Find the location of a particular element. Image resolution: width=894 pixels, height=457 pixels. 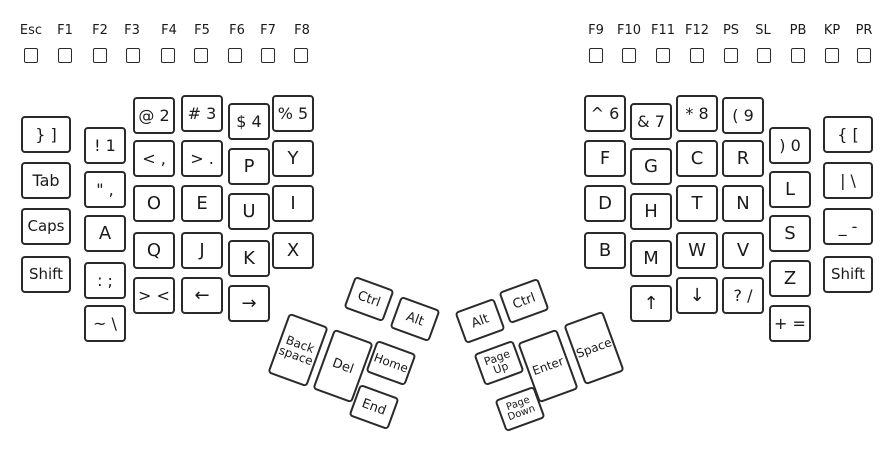

key-y: Y is located at coordinates (293, 158).